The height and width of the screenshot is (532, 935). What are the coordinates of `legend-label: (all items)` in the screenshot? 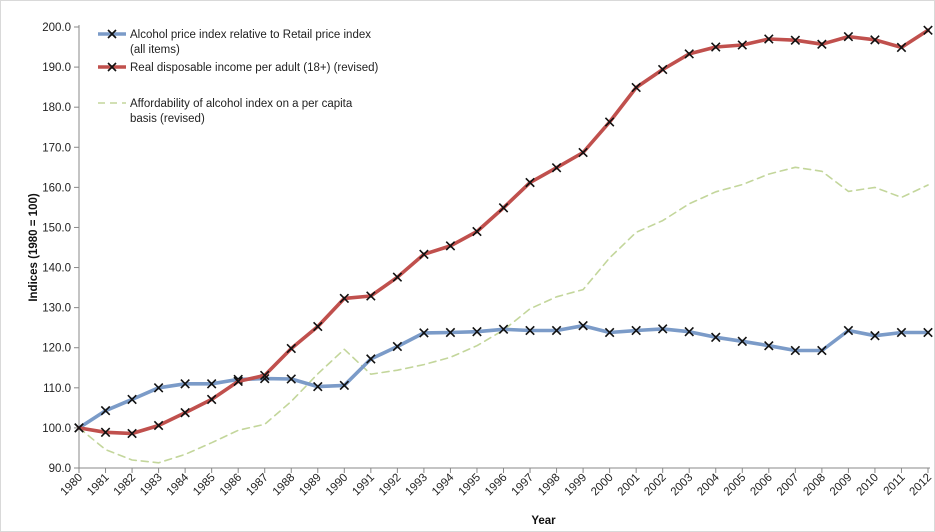 It's located at (155, 50).